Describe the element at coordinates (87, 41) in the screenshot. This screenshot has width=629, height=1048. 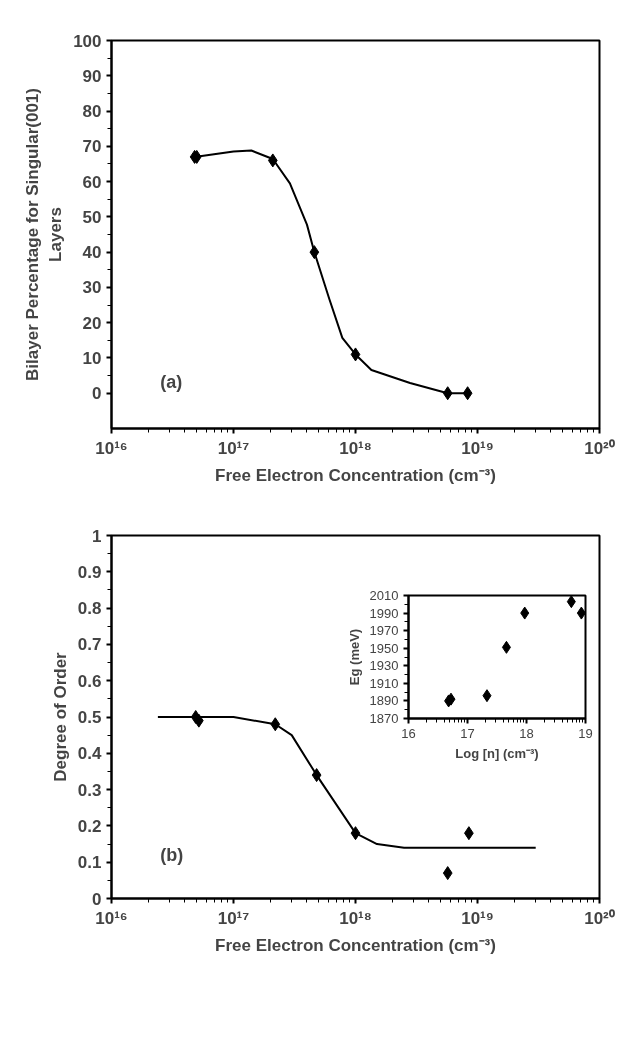
I see `y-tick-label: 100` at that location.